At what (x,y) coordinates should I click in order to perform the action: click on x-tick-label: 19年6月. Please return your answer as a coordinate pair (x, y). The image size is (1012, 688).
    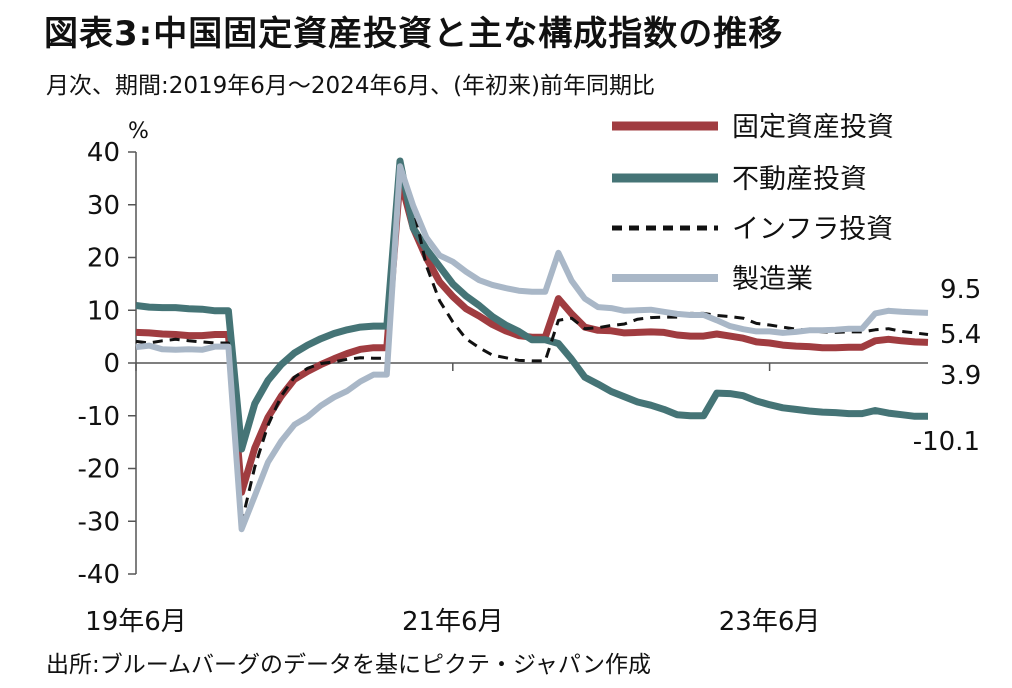
    Looking at the image, I should click on (136, 622).